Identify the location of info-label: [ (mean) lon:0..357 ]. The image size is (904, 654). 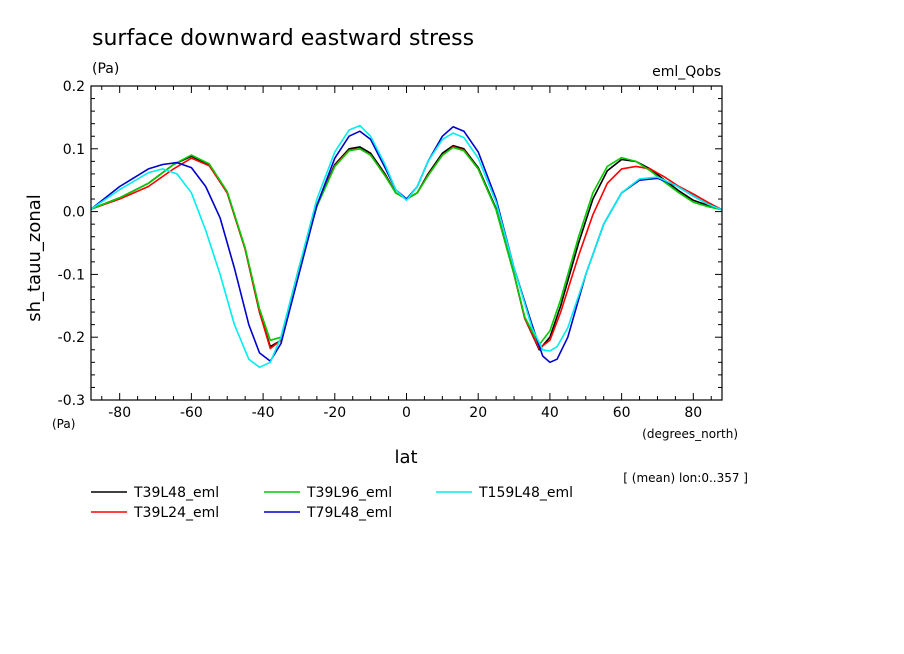
(685, 478).